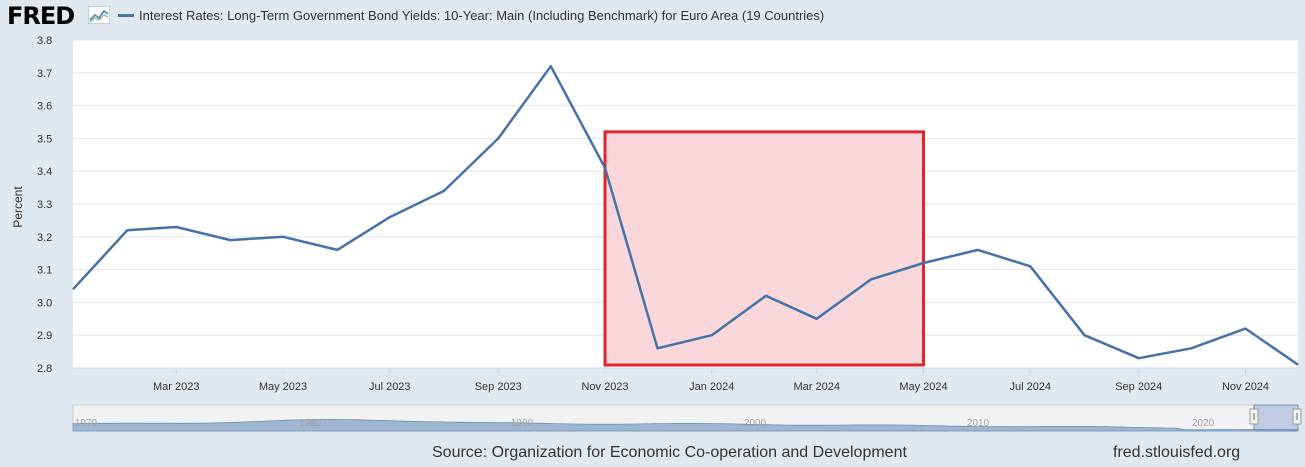 The image size is (1305, 467). I want to click on navigator-tick-label: 2020, so click(1203, 423).